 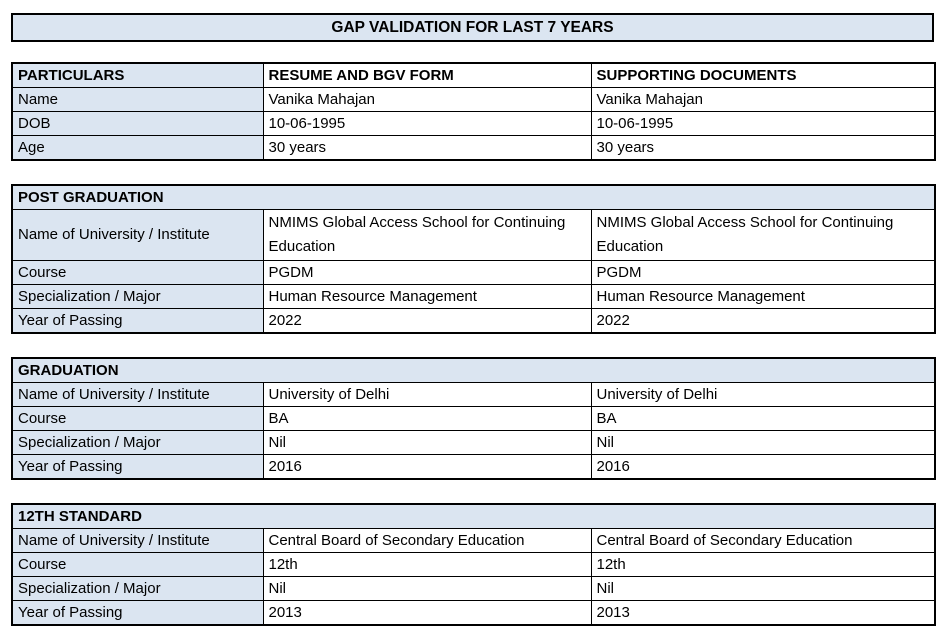 I want to click on document-title-bar: GAP VALIDATION FOR LAST 7 YEARS, so click(x=472, y=27).